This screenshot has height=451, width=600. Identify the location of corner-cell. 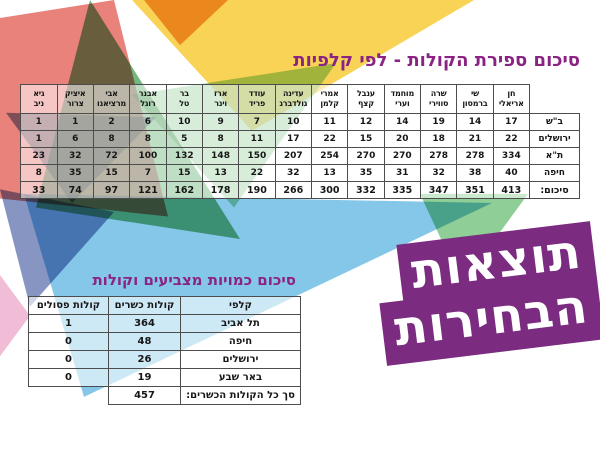
(555, 99).